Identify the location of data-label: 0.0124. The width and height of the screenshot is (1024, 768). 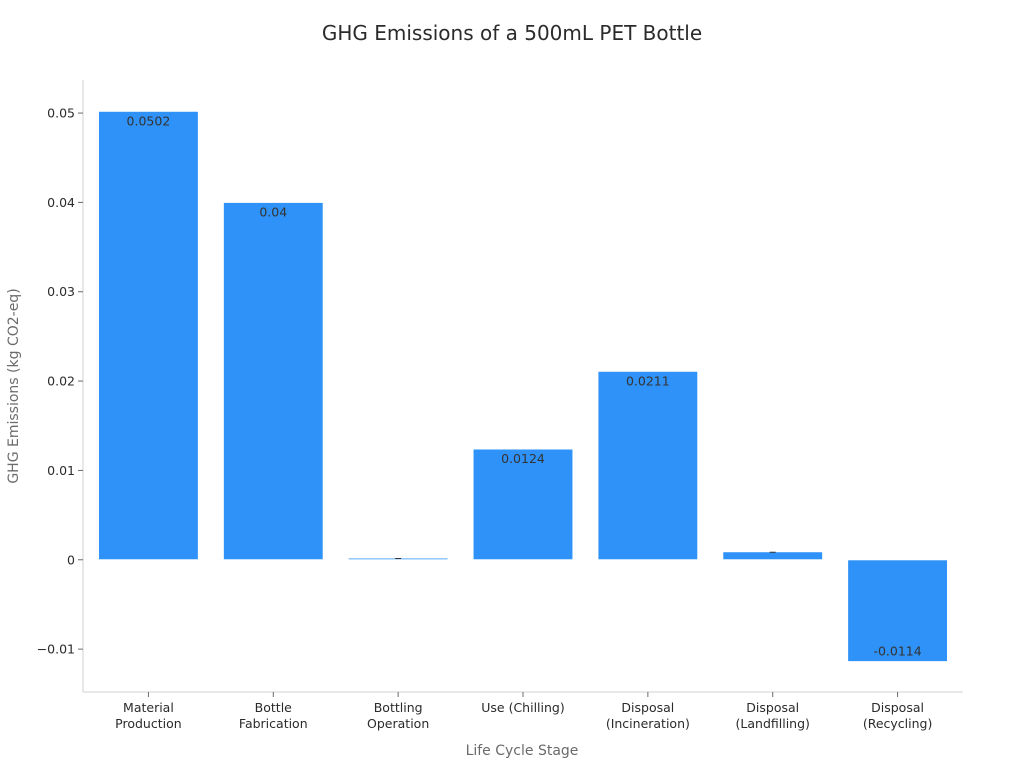
(523, 458).